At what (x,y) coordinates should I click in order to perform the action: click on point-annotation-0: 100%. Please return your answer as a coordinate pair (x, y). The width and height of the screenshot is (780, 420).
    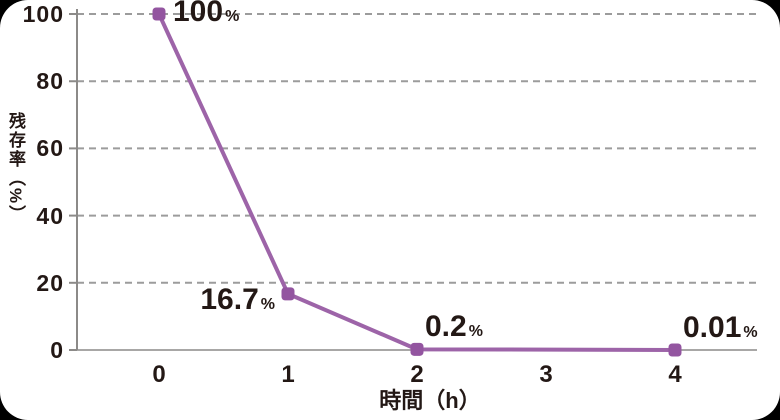
    Looking at the image, I should click on (206, 14).